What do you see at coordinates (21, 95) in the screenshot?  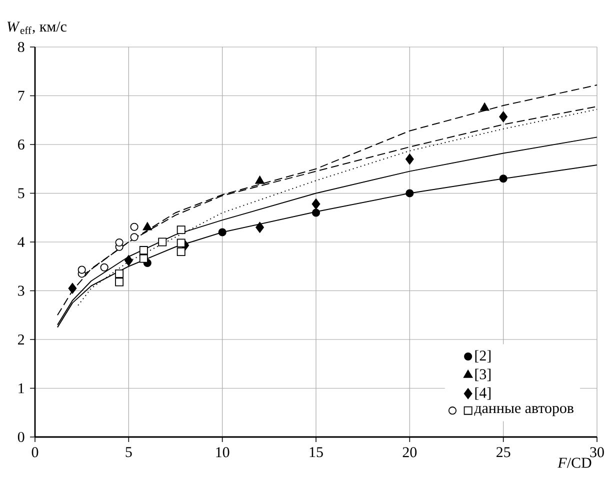 I see `y-tick-label: 7` at bounding box center [21, 95].